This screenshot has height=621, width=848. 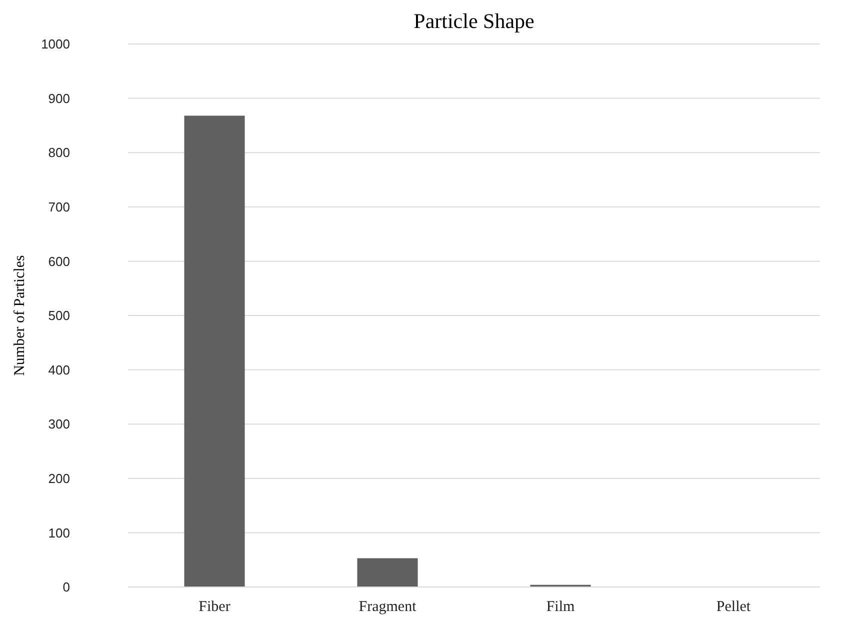 What do you see at coordinates (59, 98) in the screenshot?
I see `y-tick-label: 900` at bounding box center [59, 98].